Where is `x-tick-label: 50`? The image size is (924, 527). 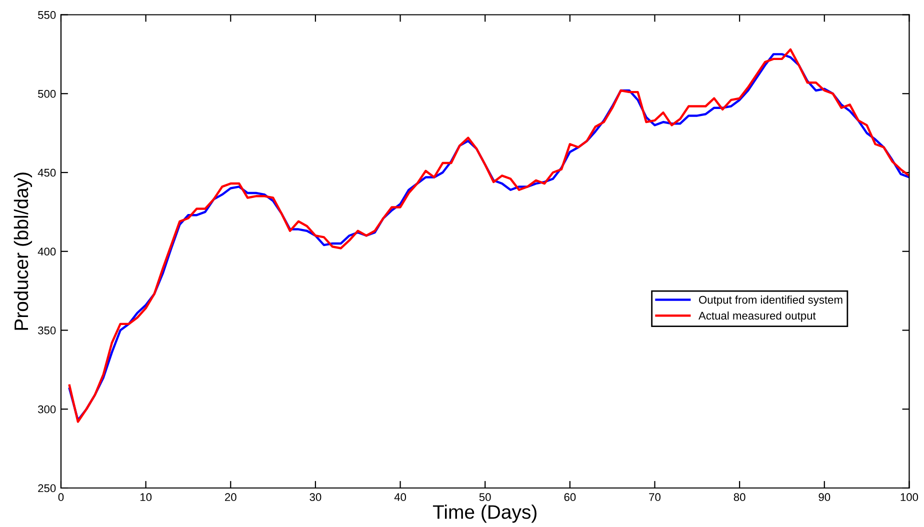
x-tick-label: 50 is located at coordinates (485, 497).